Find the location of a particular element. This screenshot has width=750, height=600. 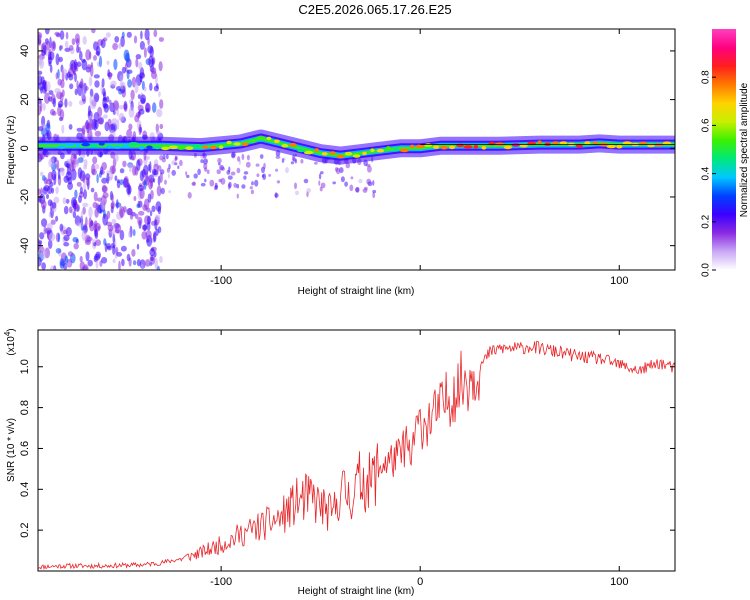

colorbar-label: Normalized spectral amplitude is located at coordinates (744, 149).